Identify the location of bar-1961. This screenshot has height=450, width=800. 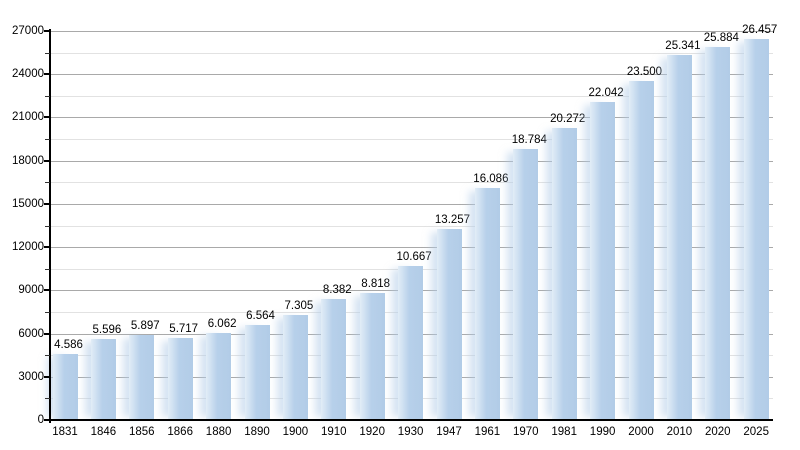
(487, 304).